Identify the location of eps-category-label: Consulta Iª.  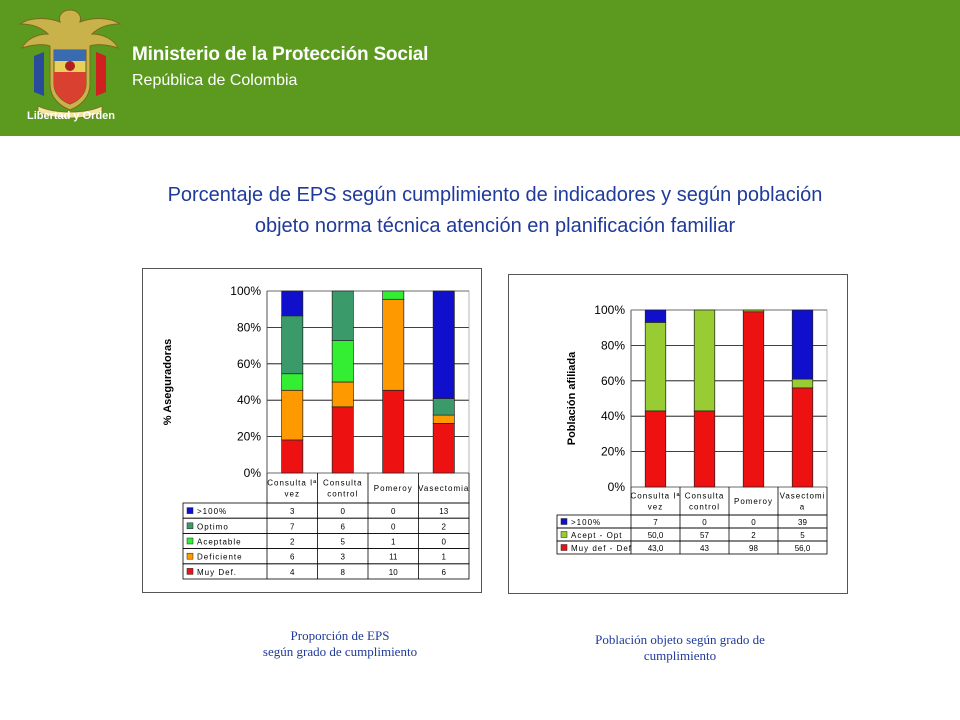
(292, 483).